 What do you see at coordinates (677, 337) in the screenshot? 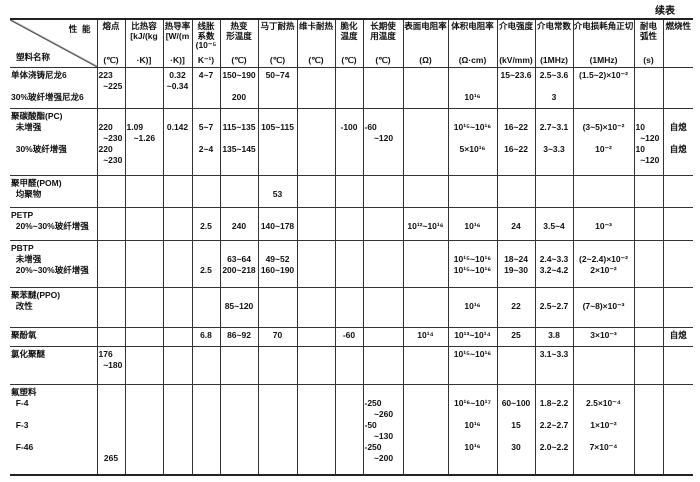
I see `value-cell: 自熄` at bounding box center [677, 337].